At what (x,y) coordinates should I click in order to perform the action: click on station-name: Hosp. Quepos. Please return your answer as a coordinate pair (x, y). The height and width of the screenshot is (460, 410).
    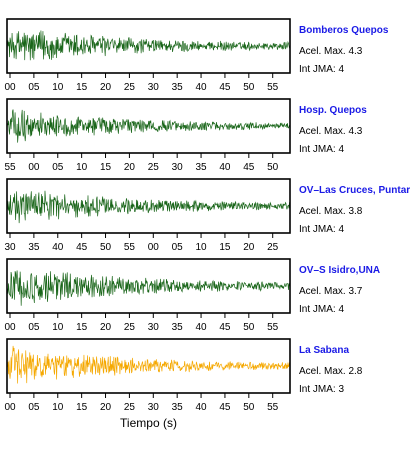
    Looking at the image, I should click on (333, 110).